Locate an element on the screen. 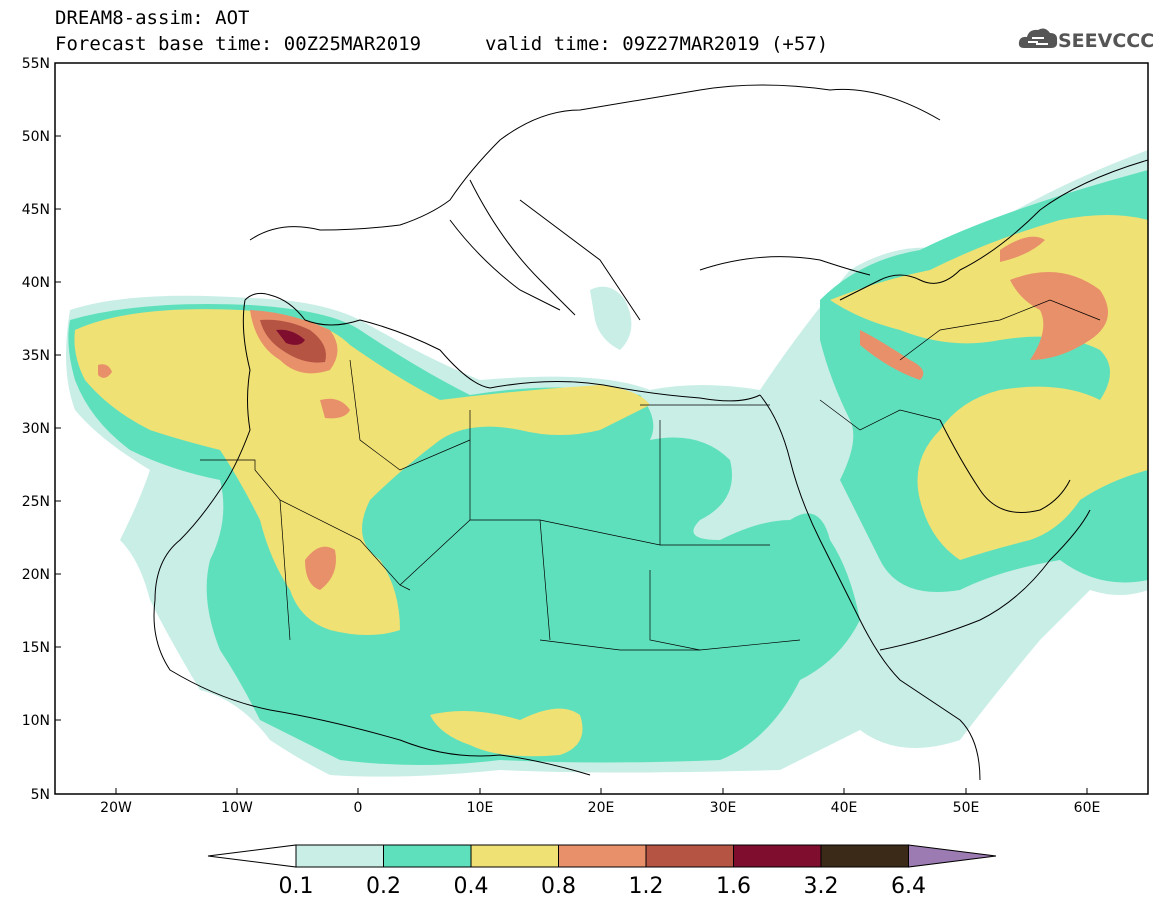 This screenshot has width=1165, height=905. lon-label: 10W is located at coordinates (237, 808).